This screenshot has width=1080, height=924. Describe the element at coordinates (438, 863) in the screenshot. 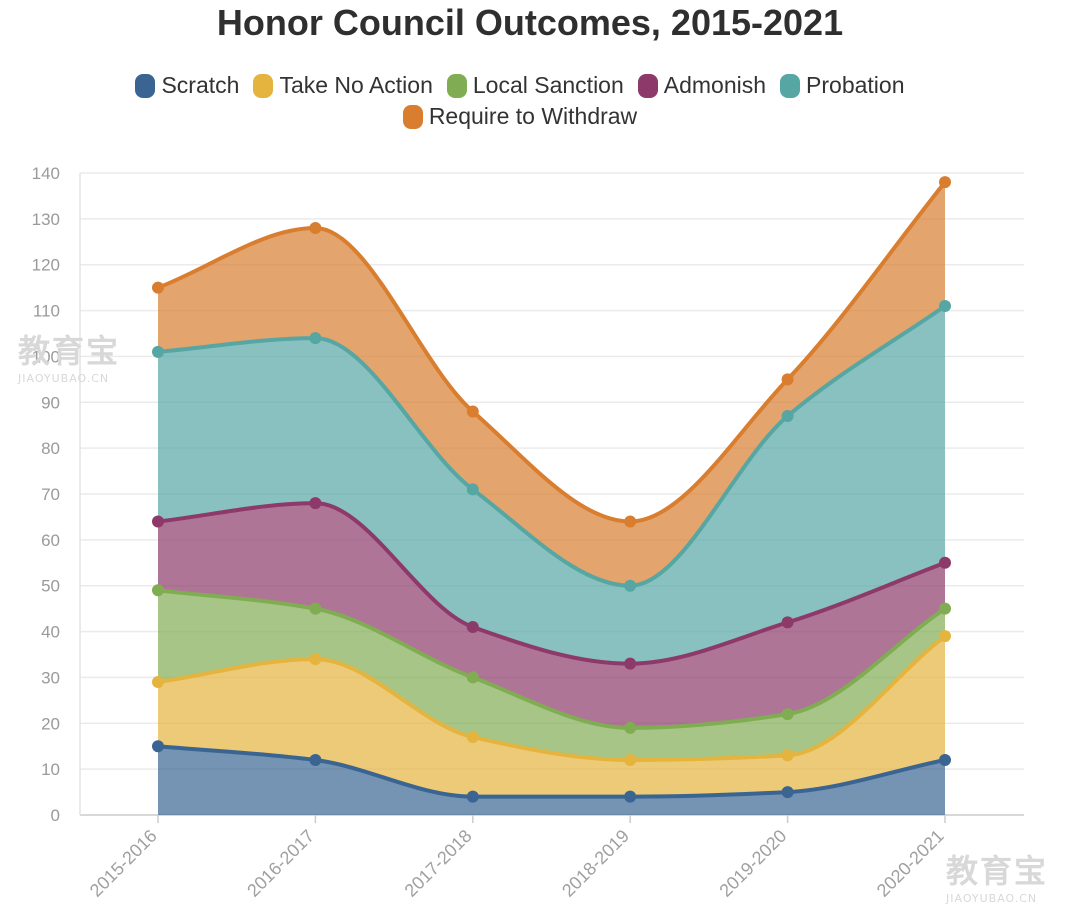

I see `x-tick-label: 2017-2018` at that location.